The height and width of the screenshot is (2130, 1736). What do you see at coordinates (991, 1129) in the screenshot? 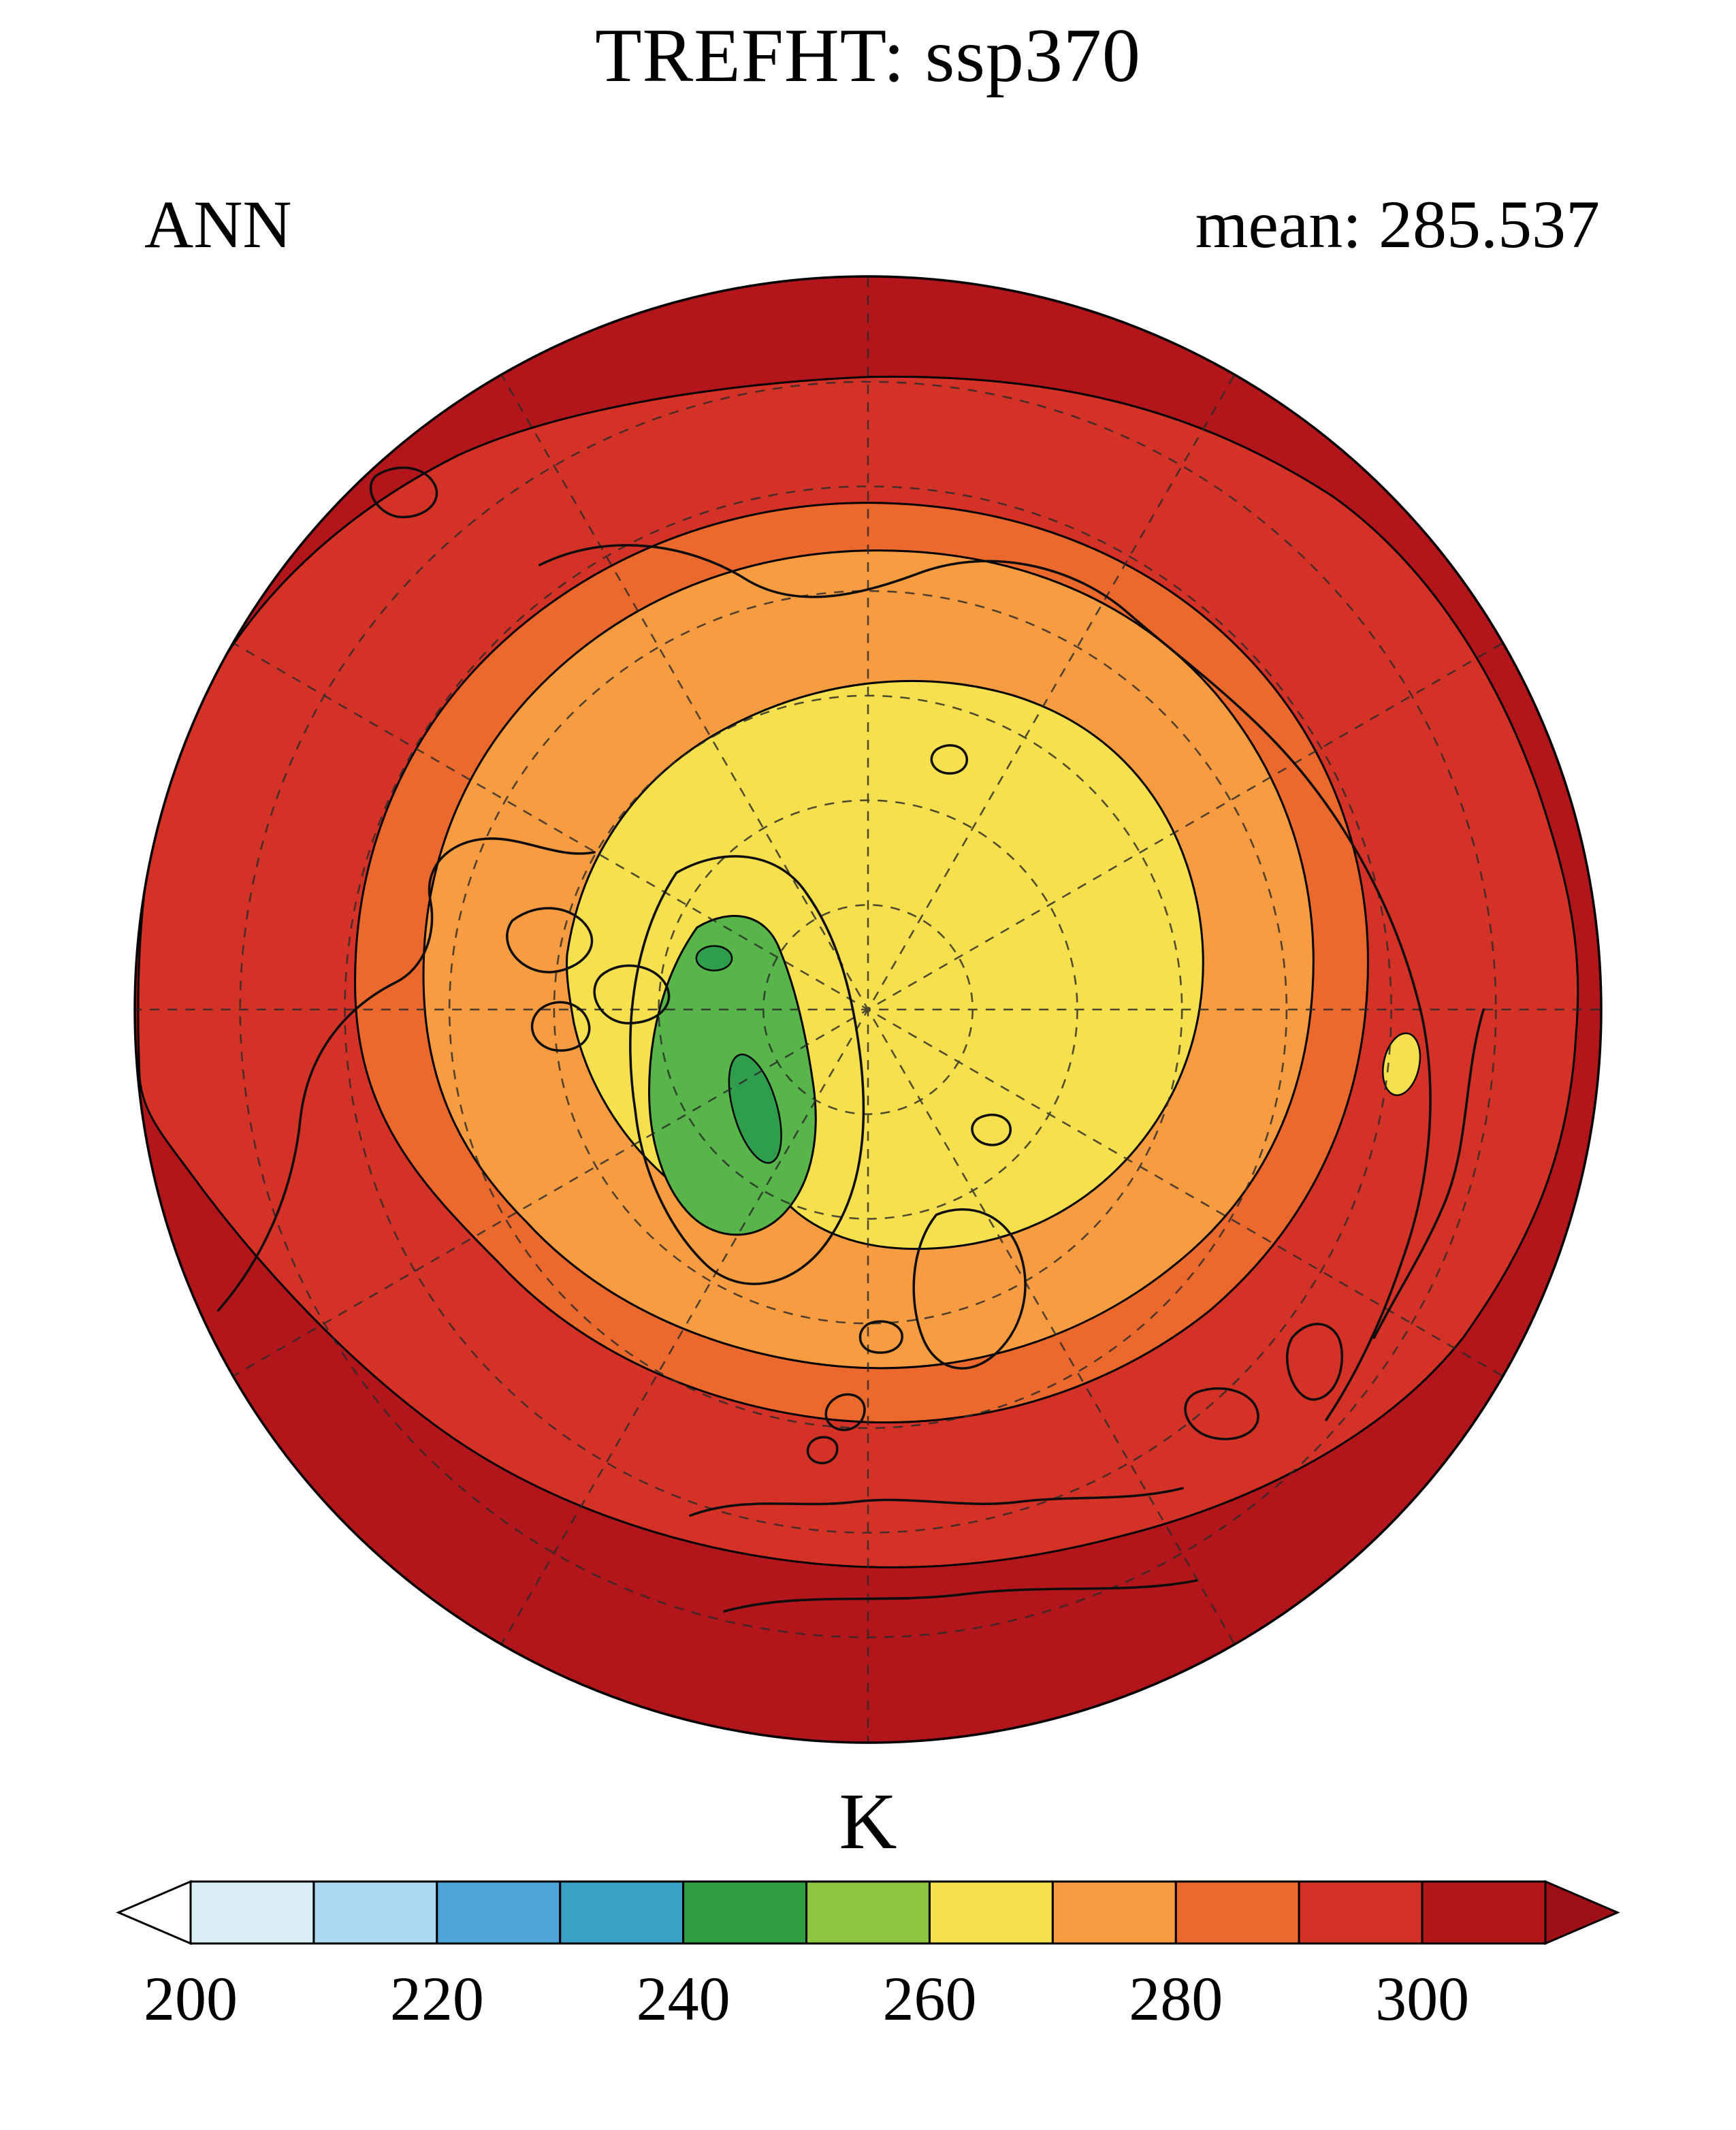
I see `coastline-svalbard` at bounding box center [991, 1129].